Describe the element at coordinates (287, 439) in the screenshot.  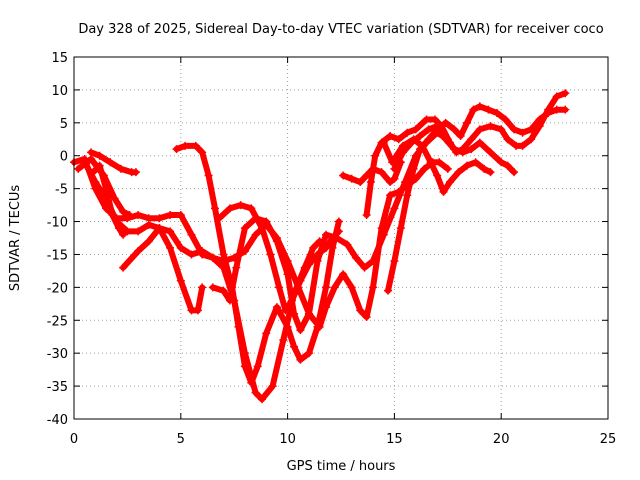
I see `x-tick-label: 10` at that location.